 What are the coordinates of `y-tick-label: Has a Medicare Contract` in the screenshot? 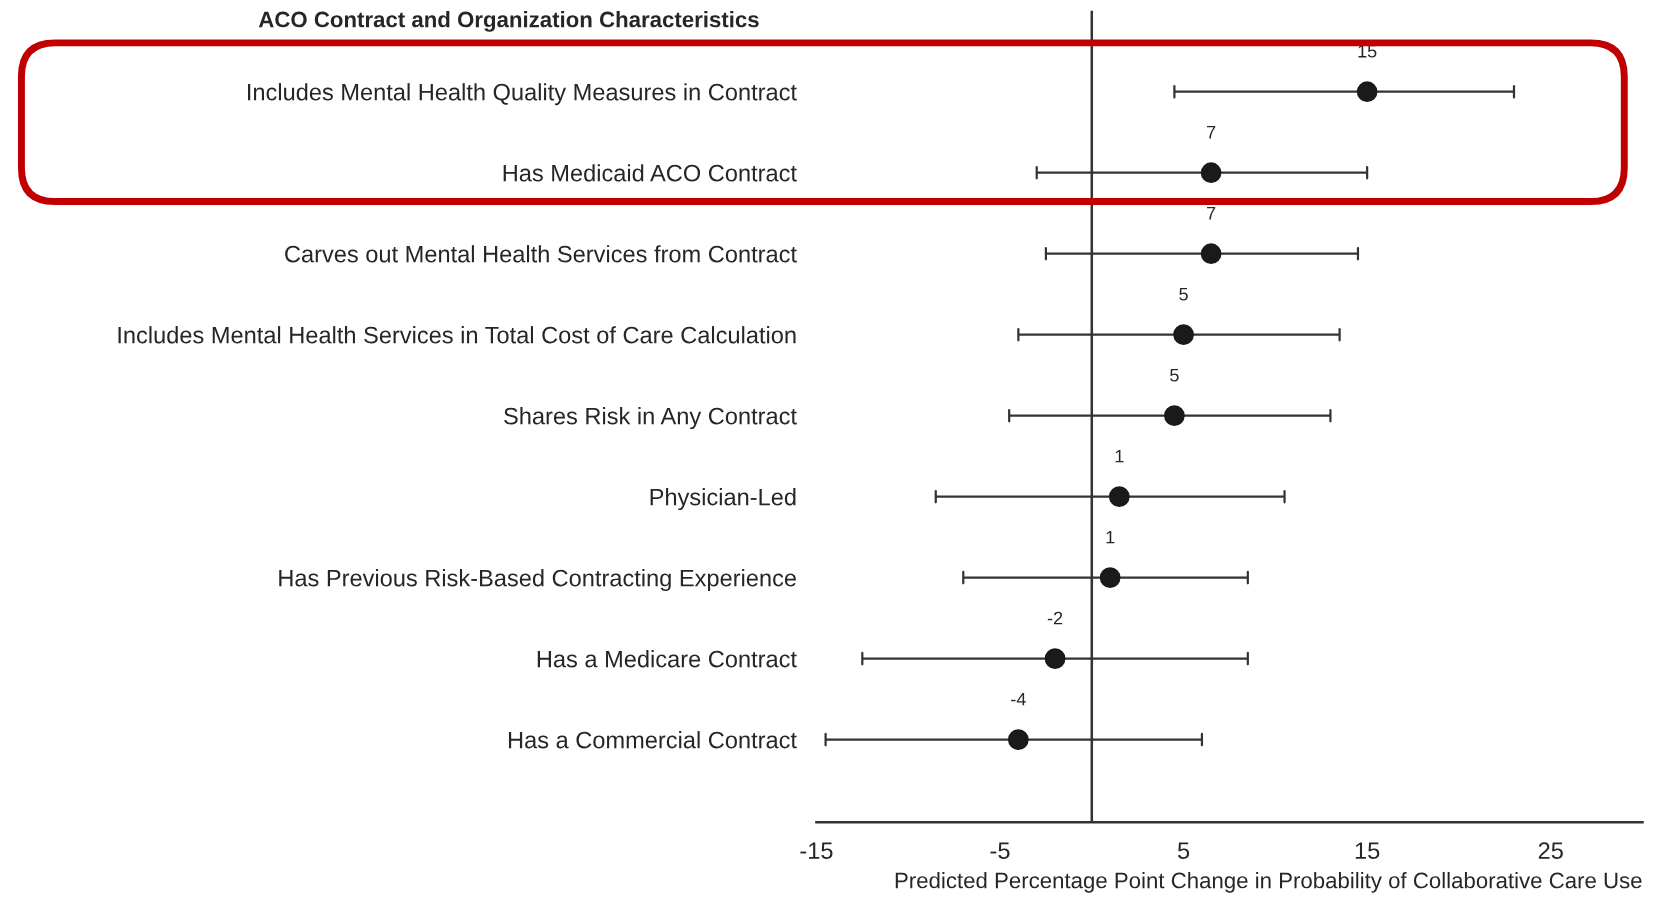 It's located at (667, 659).